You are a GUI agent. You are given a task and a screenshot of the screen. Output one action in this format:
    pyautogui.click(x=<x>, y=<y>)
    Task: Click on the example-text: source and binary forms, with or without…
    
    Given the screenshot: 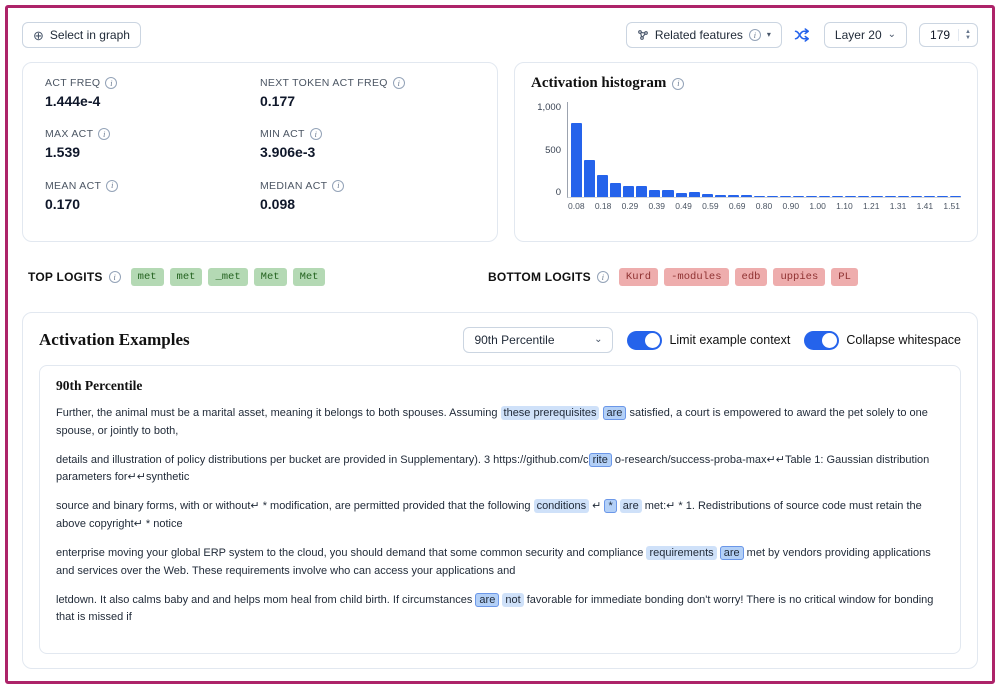 What is the action you would take?
    pyautogui.click(x=295, y=506)
    